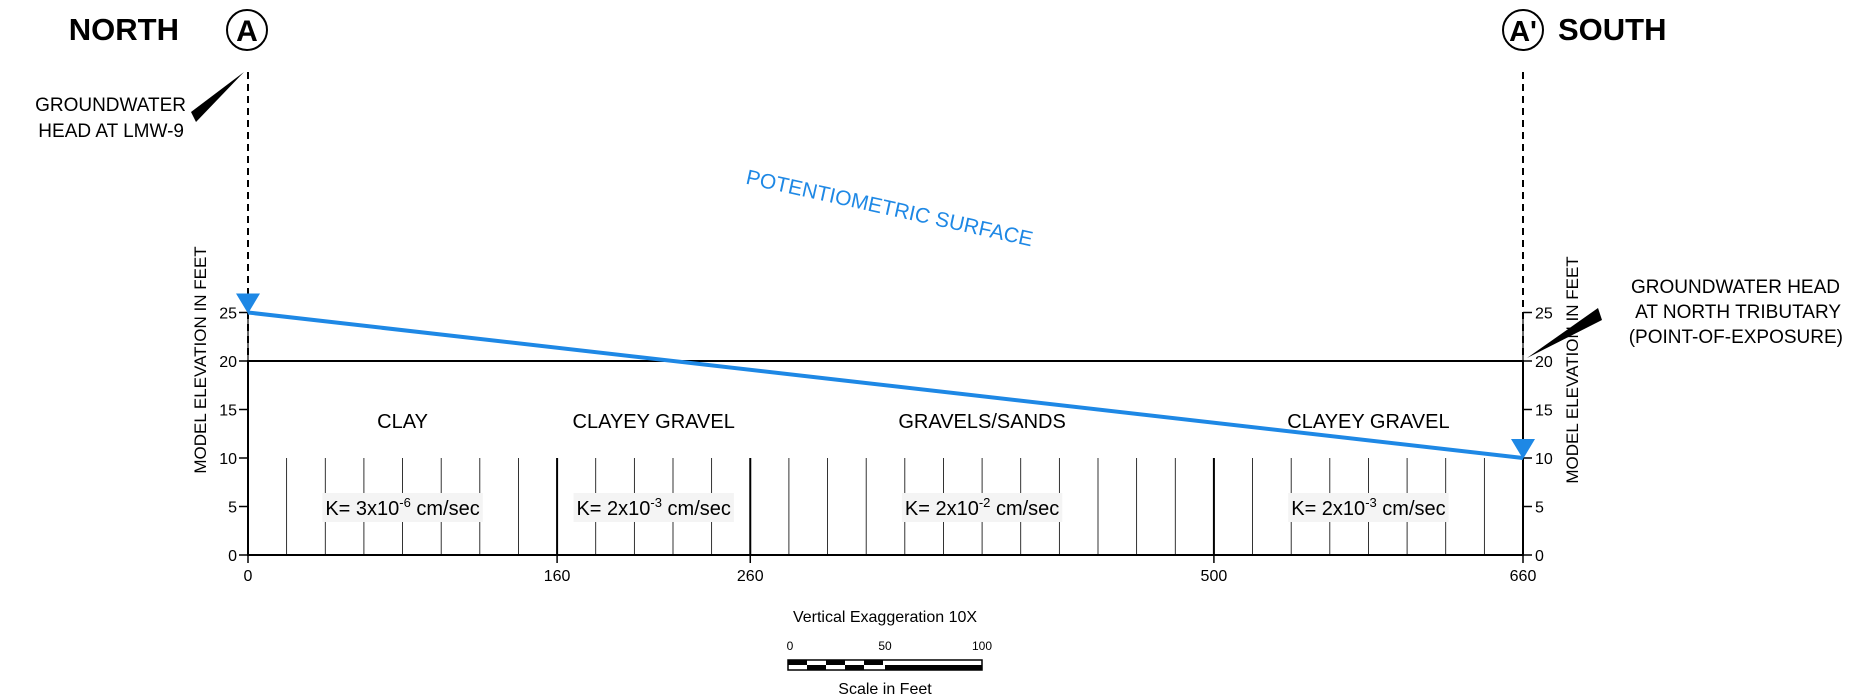 Image resolution: width=1853 pixels, height=696 pixels. What do you see at coordinates (557, 576) in the screenshot?
I see `x-tick-label: 160` at bounding box center [557, 576].